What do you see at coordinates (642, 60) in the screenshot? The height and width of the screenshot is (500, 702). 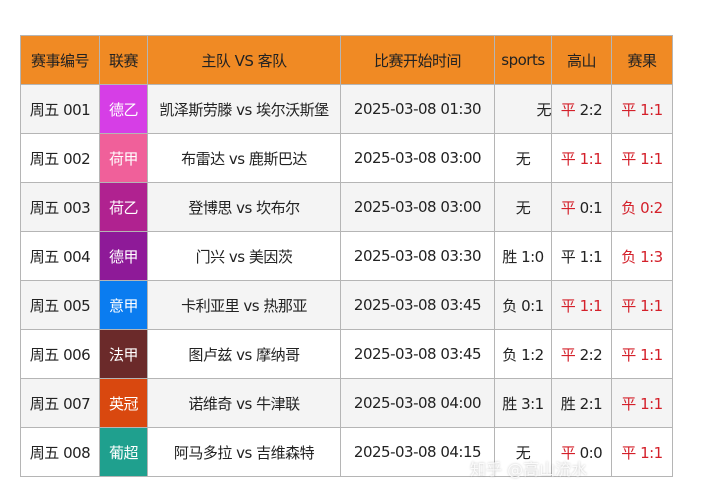 I see `header-result: 赛果` at bounding box center [642, 60].